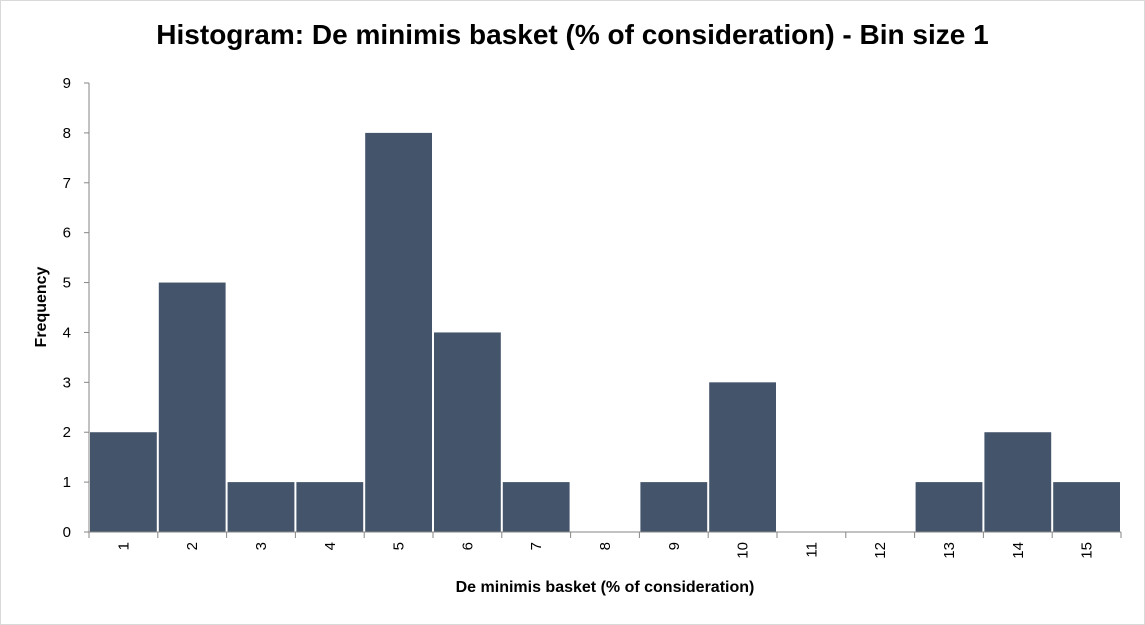 This screenshot has height=625, width=1145. What do you see at coordinates (67, 332) in the screenshot?
I see `y-tick-label: 4` at bounding box center [67, 332].